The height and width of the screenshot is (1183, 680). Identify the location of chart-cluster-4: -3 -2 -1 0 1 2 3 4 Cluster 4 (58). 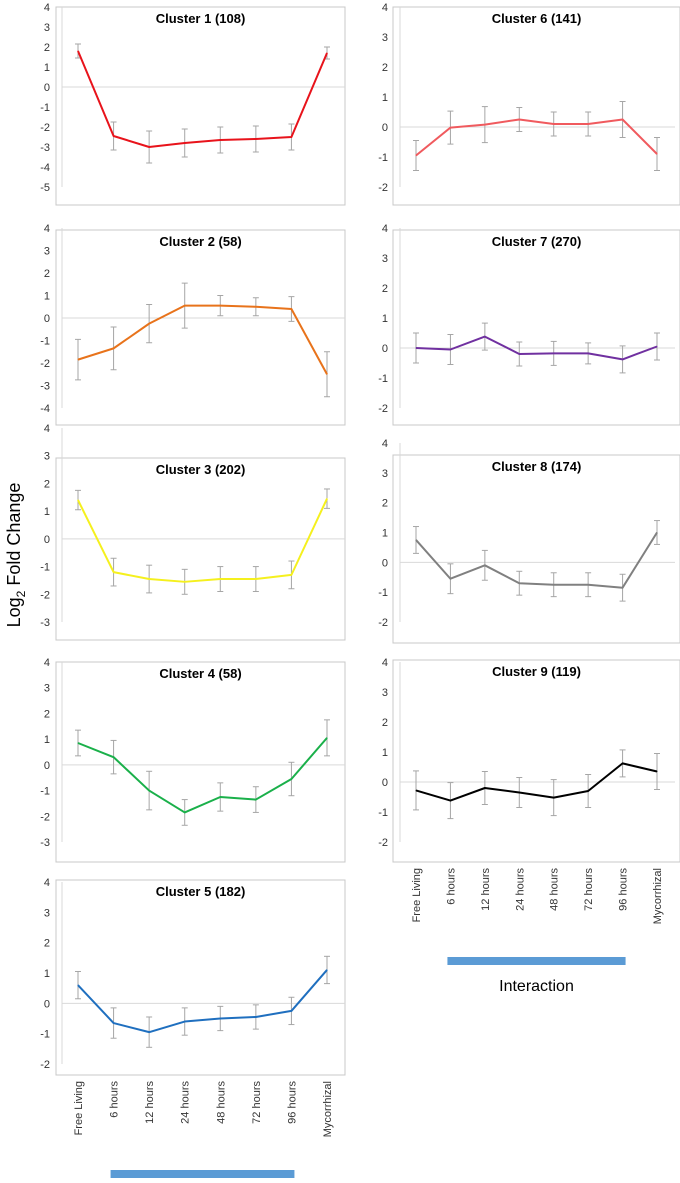
(193, 760).